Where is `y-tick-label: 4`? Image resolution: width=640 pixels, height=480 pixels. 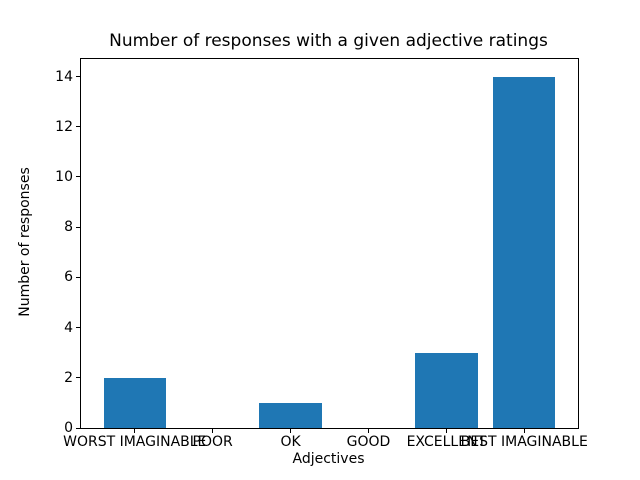 y-tick-label: 4 is located at coordinates (68, 327).